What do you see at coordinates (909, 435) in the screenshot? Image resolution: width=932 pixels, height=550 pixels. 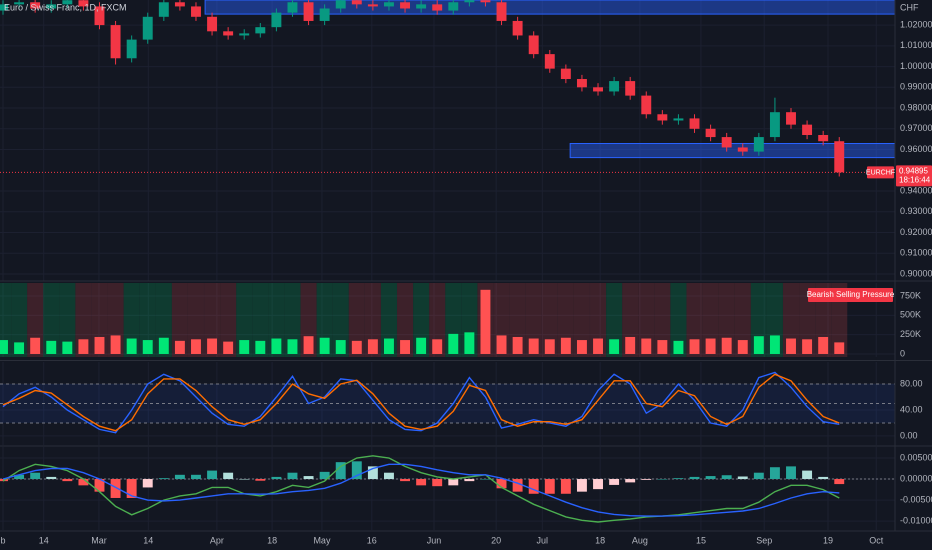 I see `y-tick-label: 0.00` at bounding box center [909, 435].